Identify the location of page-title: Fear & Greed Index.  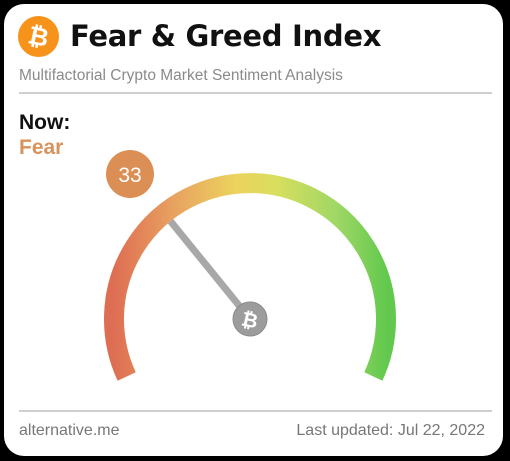
(226, 36).